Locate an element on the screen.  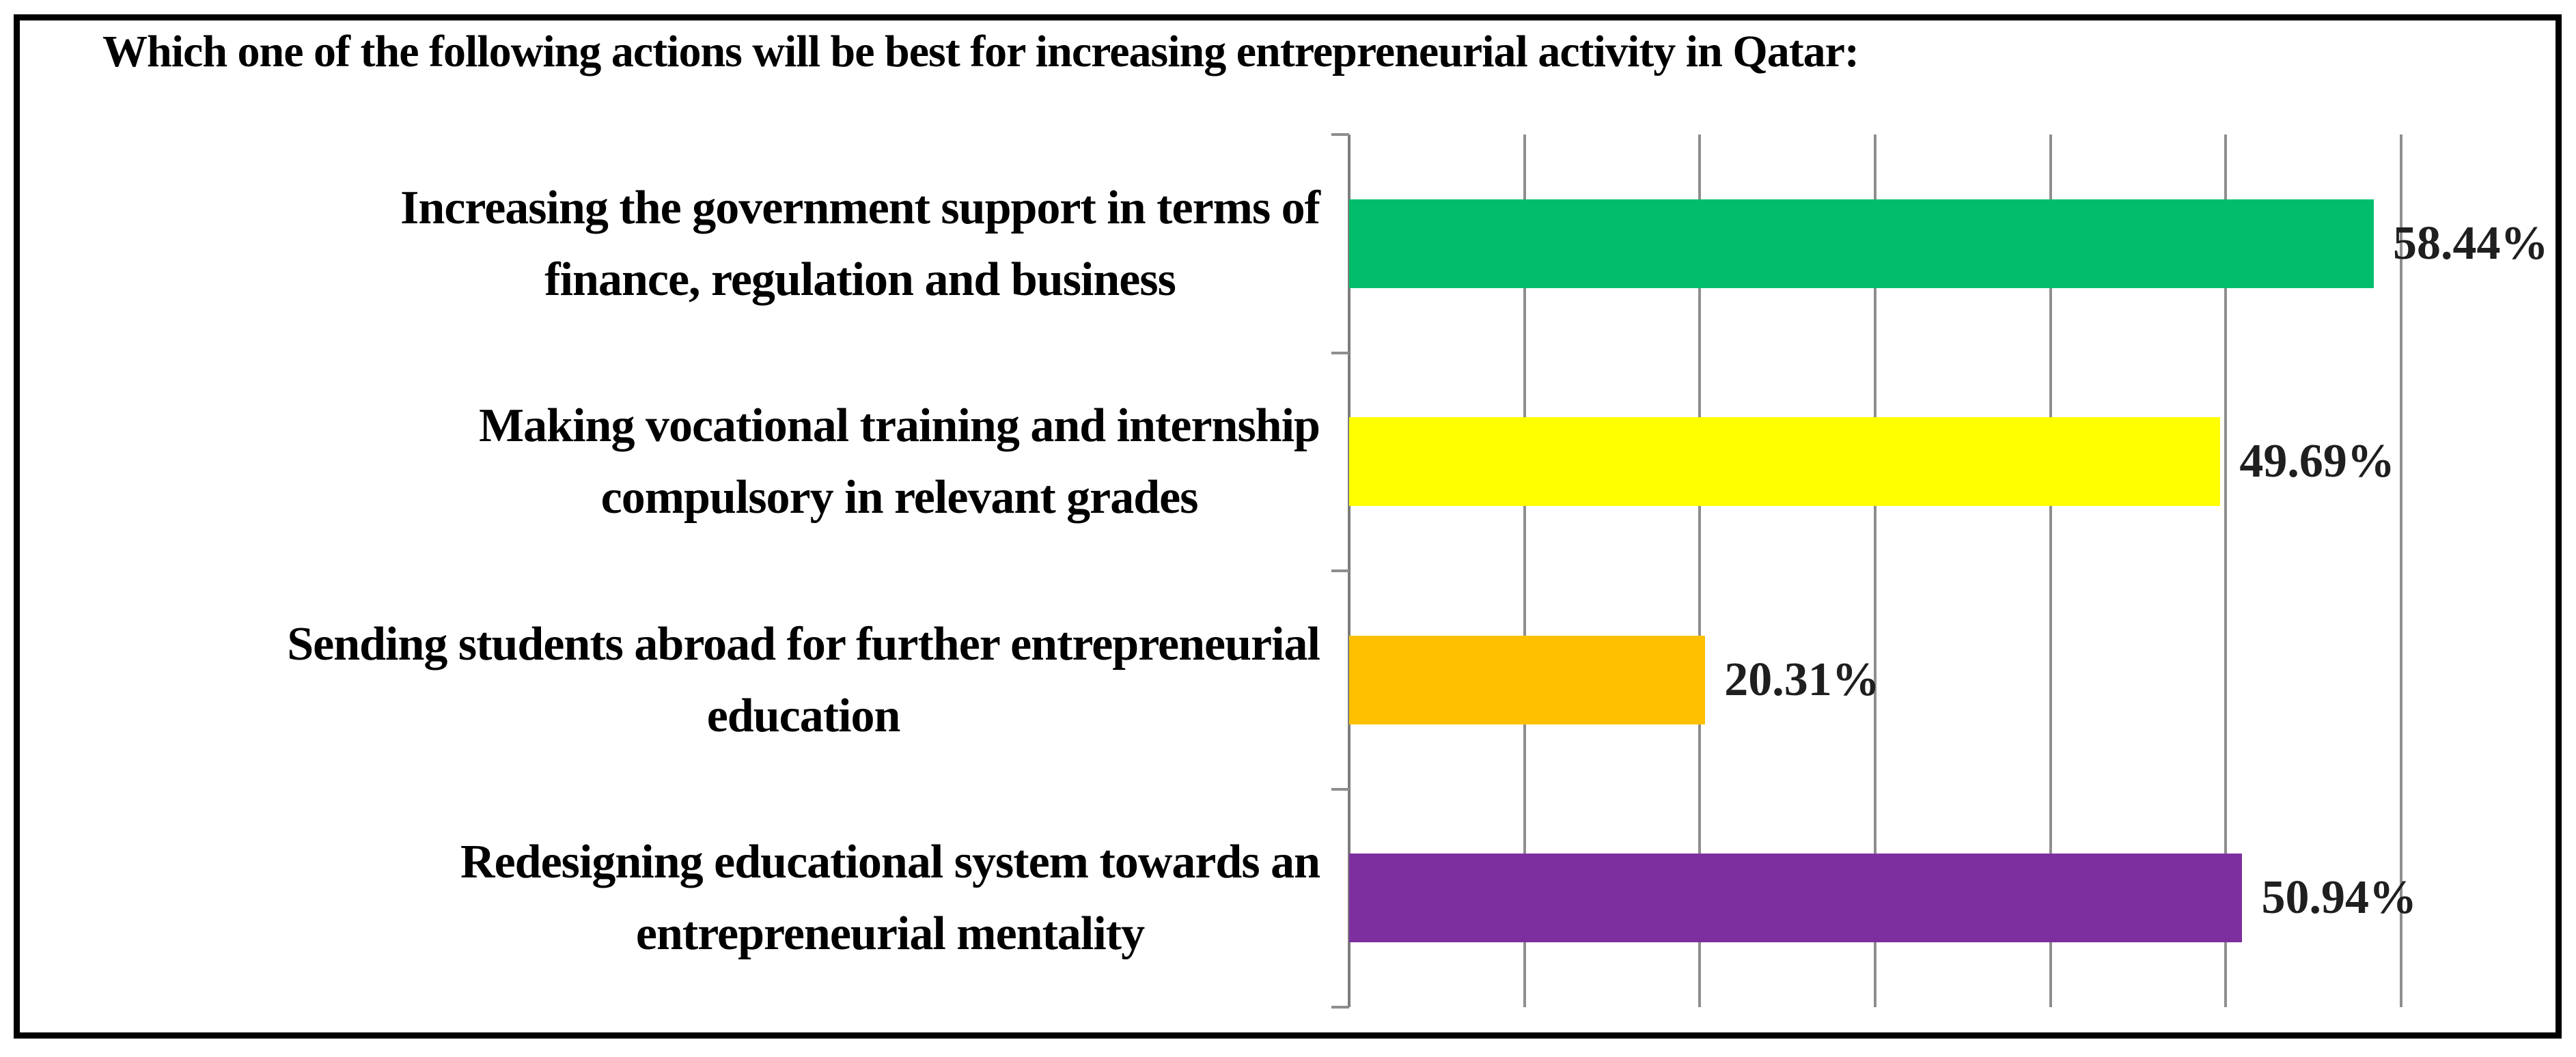
bar-value-label-3: 20.31% is located at coordinates (1802, 679).